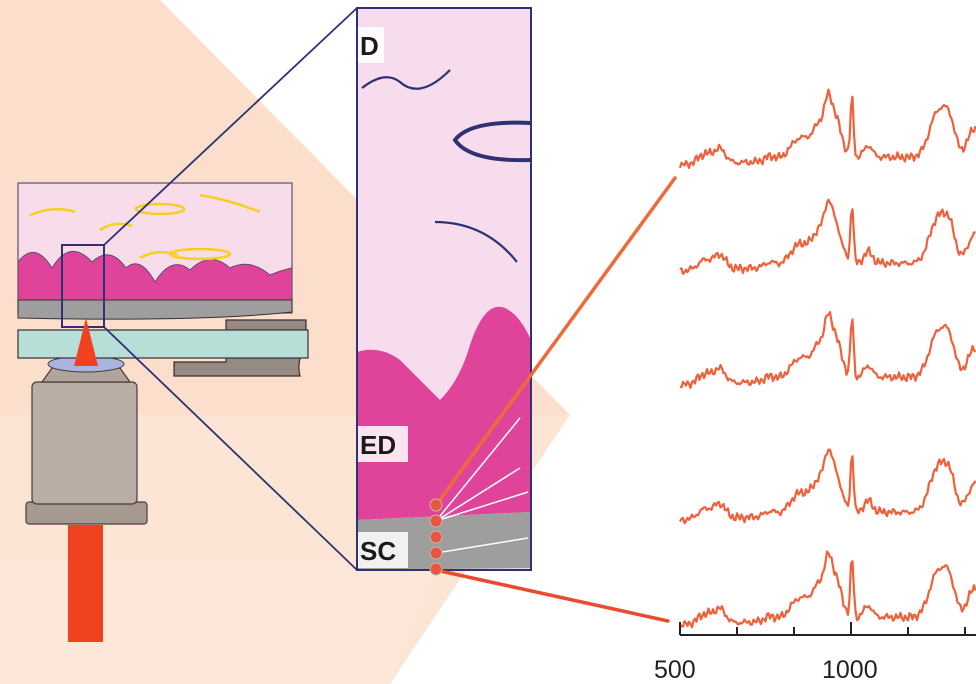 The image size is (976, 684). What do you see at coordinates (83, 286) in the screenshot?
I see `zoom-region-box` at bounding box center [83, 286].